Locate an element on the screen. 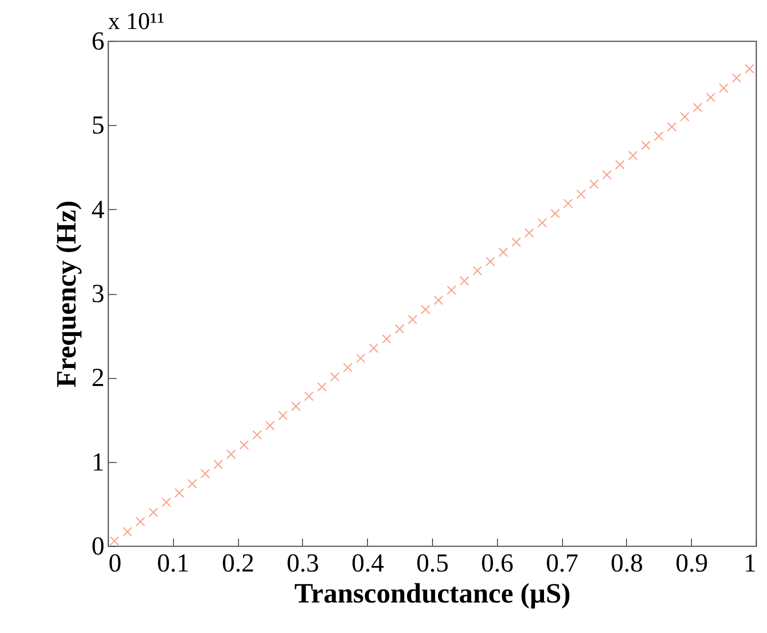 This screenshot has width=767, height=633. y-tick-label: 5 is located at coordinates (98, 125).